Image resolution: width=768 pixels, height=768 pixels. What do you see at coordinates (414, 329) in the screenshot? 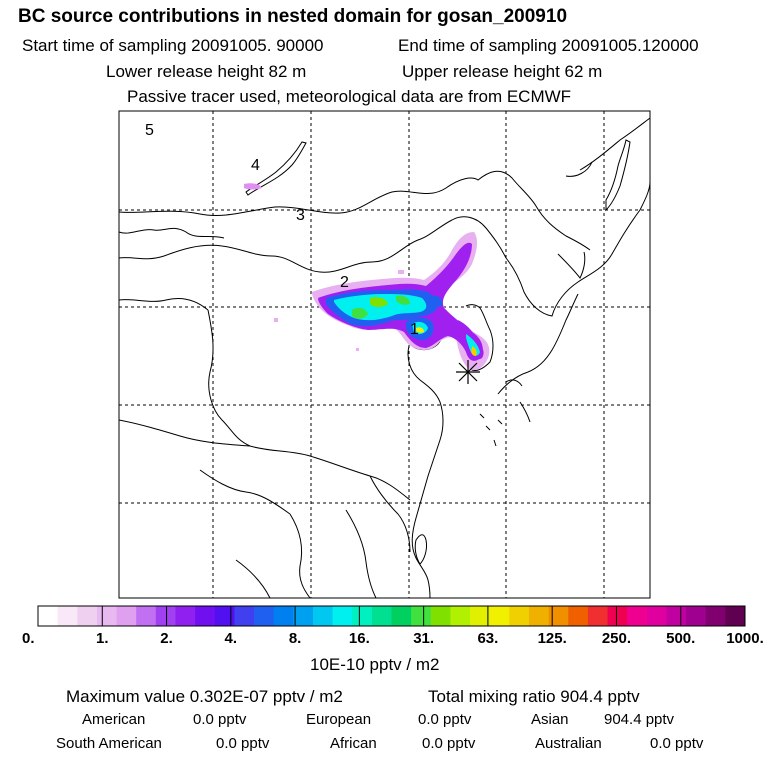
I see `region-label-1: 1` at bounding box center [414, 329].